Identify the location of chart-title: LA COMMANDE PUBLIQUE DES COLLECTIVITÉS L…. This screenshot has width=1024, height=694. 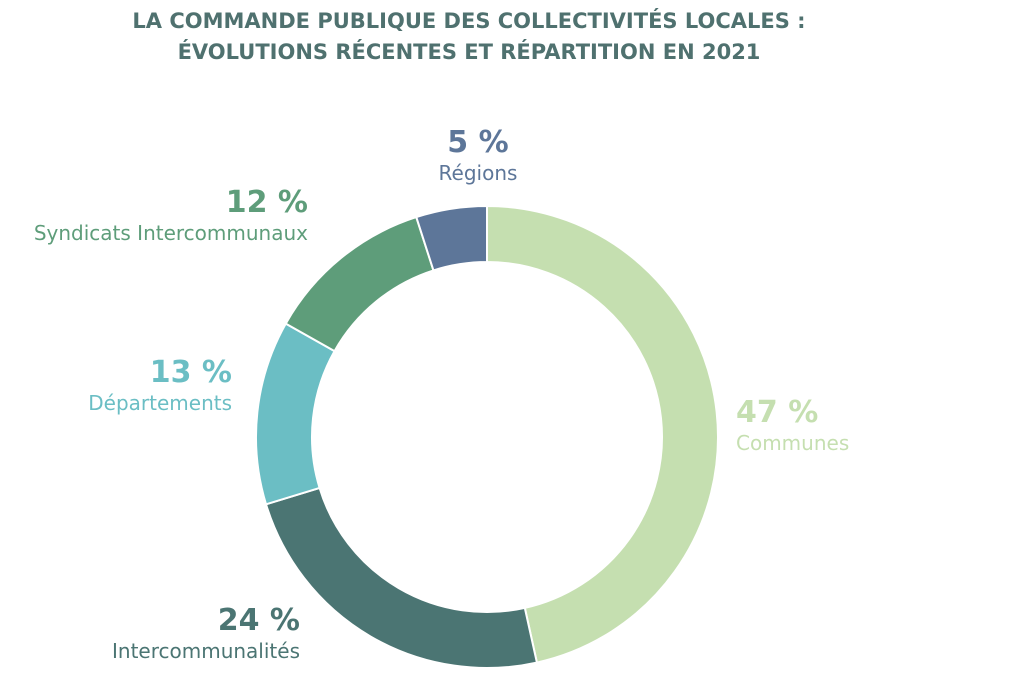
(469, 37).